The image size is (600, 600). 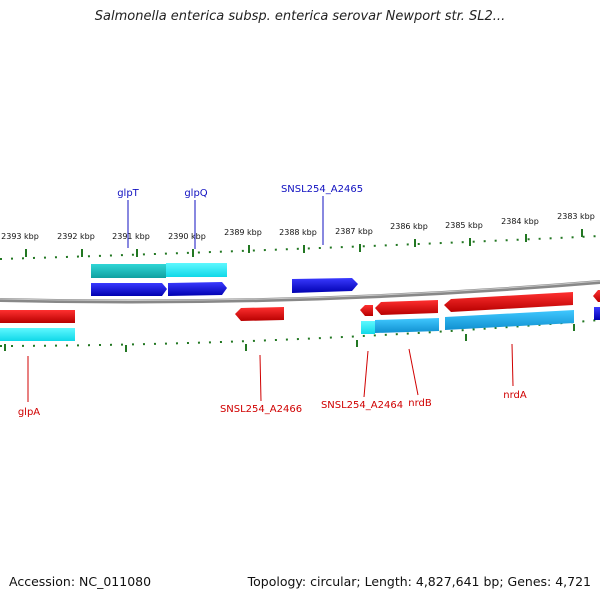 I want to click on label-SNSL254_A2465: SNSL254_A2465, so click(x=322, y=189).